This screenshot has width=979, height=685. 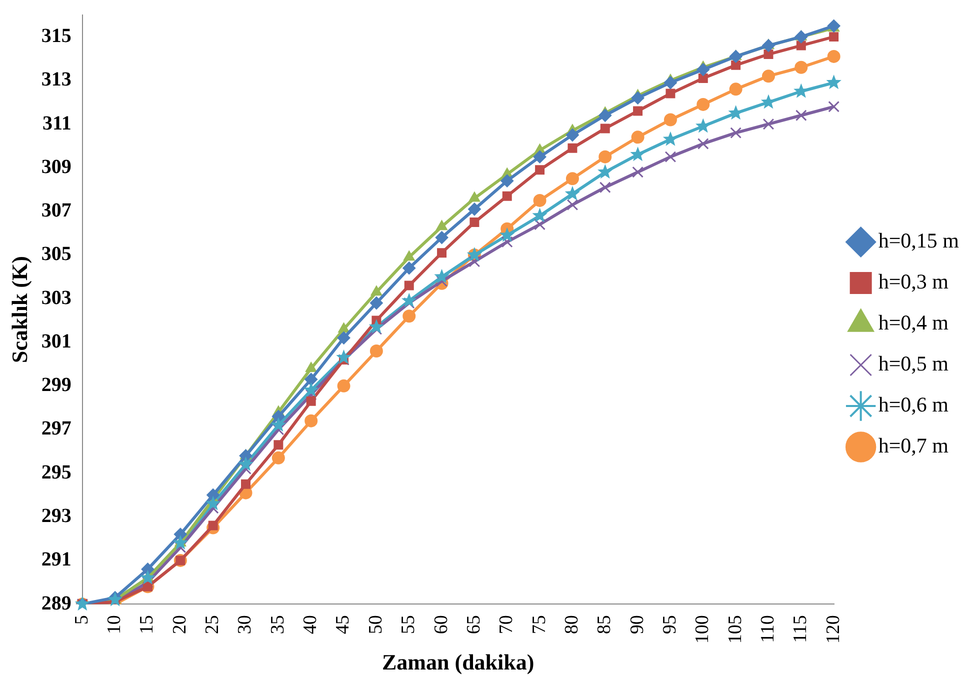 What do you see at coordinates (19, 310) in the screenshot?
I see `y-axis-title: Scaklık (K)` at bounding box center [19, 310].